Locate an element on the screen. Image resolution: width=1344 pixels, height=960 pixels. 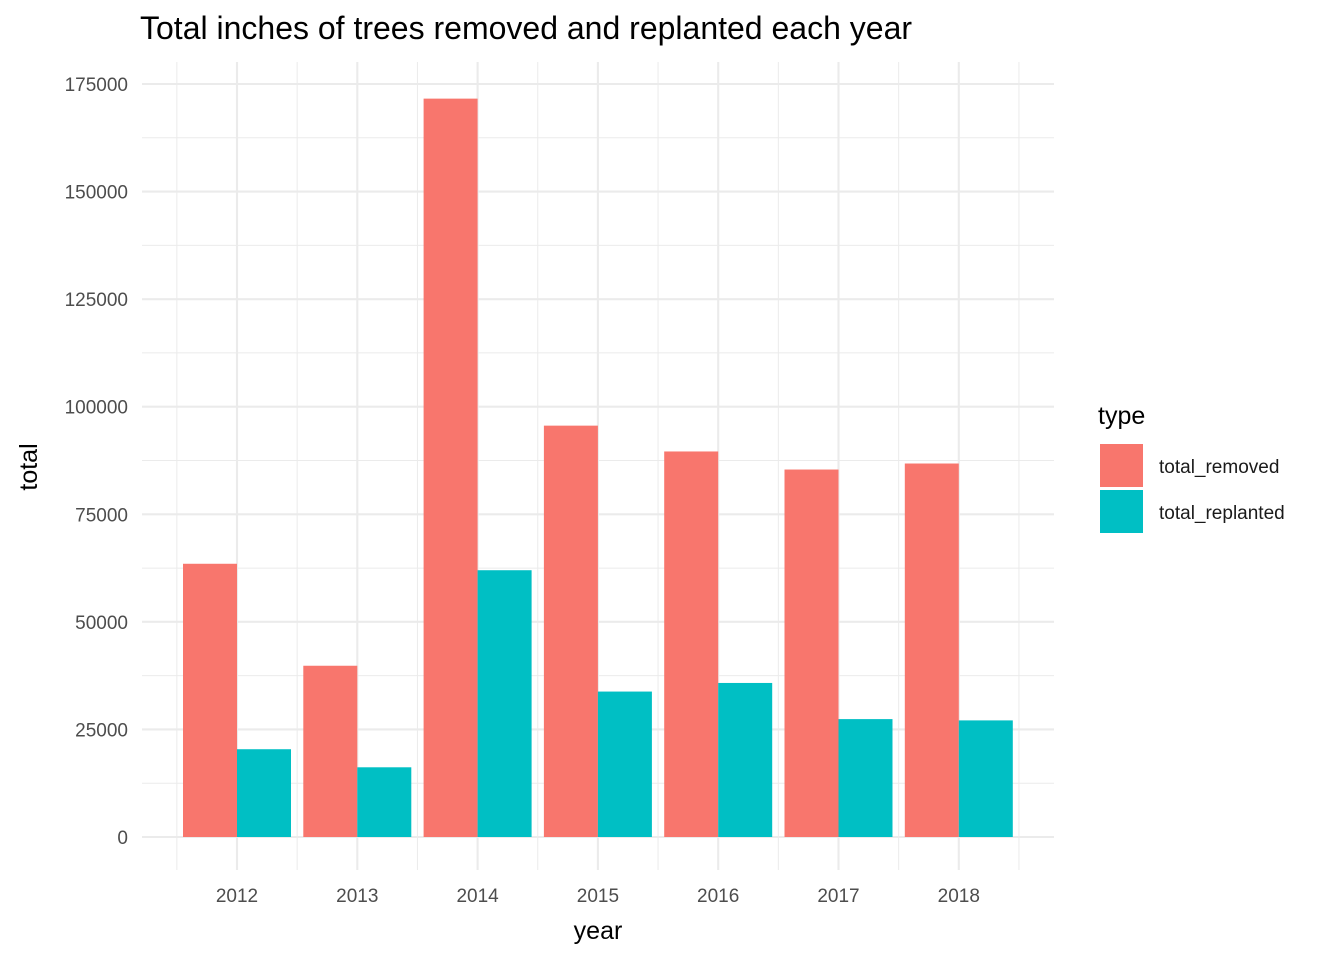
x-tick-label: 2016 is located at coordinates (718, 896).